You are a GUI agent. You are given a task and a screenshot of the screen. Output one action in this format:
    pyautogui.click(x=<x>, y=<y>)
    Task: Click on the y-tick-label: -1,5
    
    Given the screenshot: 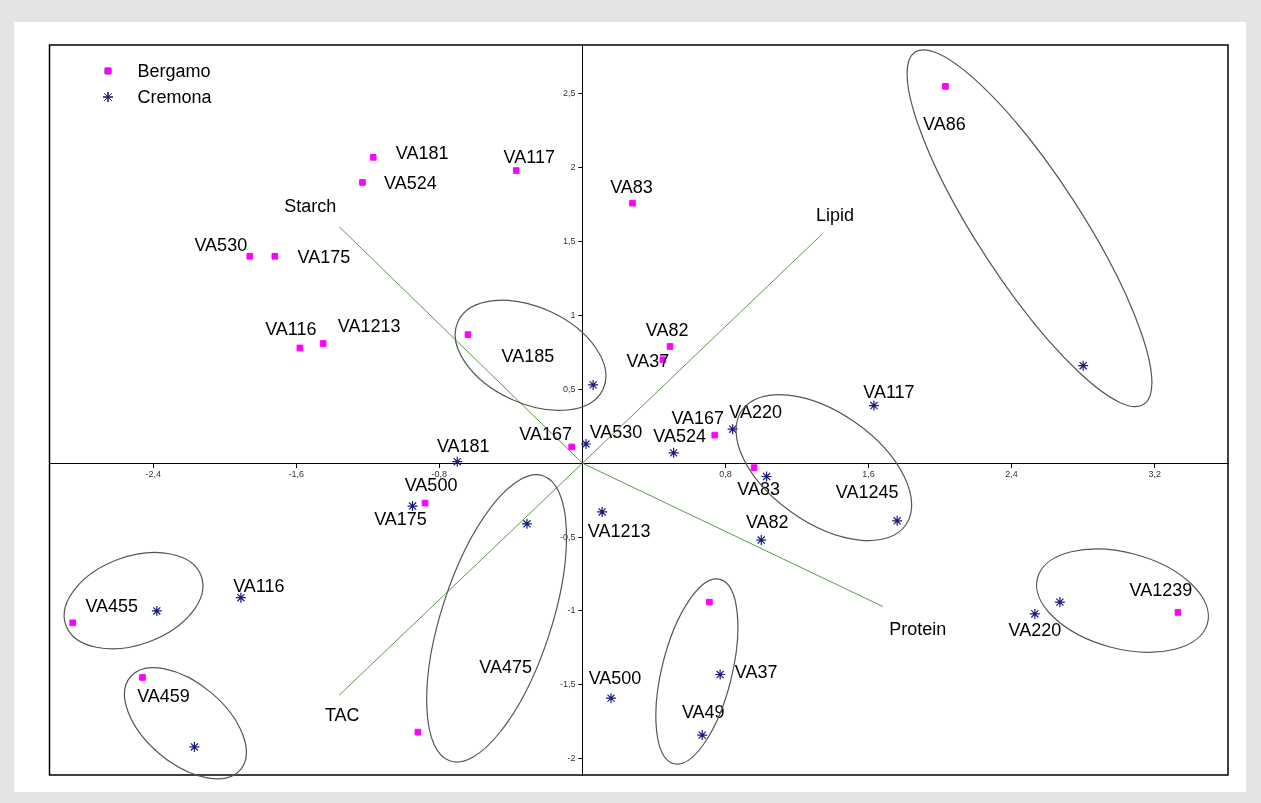 What is the action you would take?
    pyautogui.click(x=567, y=684)
    